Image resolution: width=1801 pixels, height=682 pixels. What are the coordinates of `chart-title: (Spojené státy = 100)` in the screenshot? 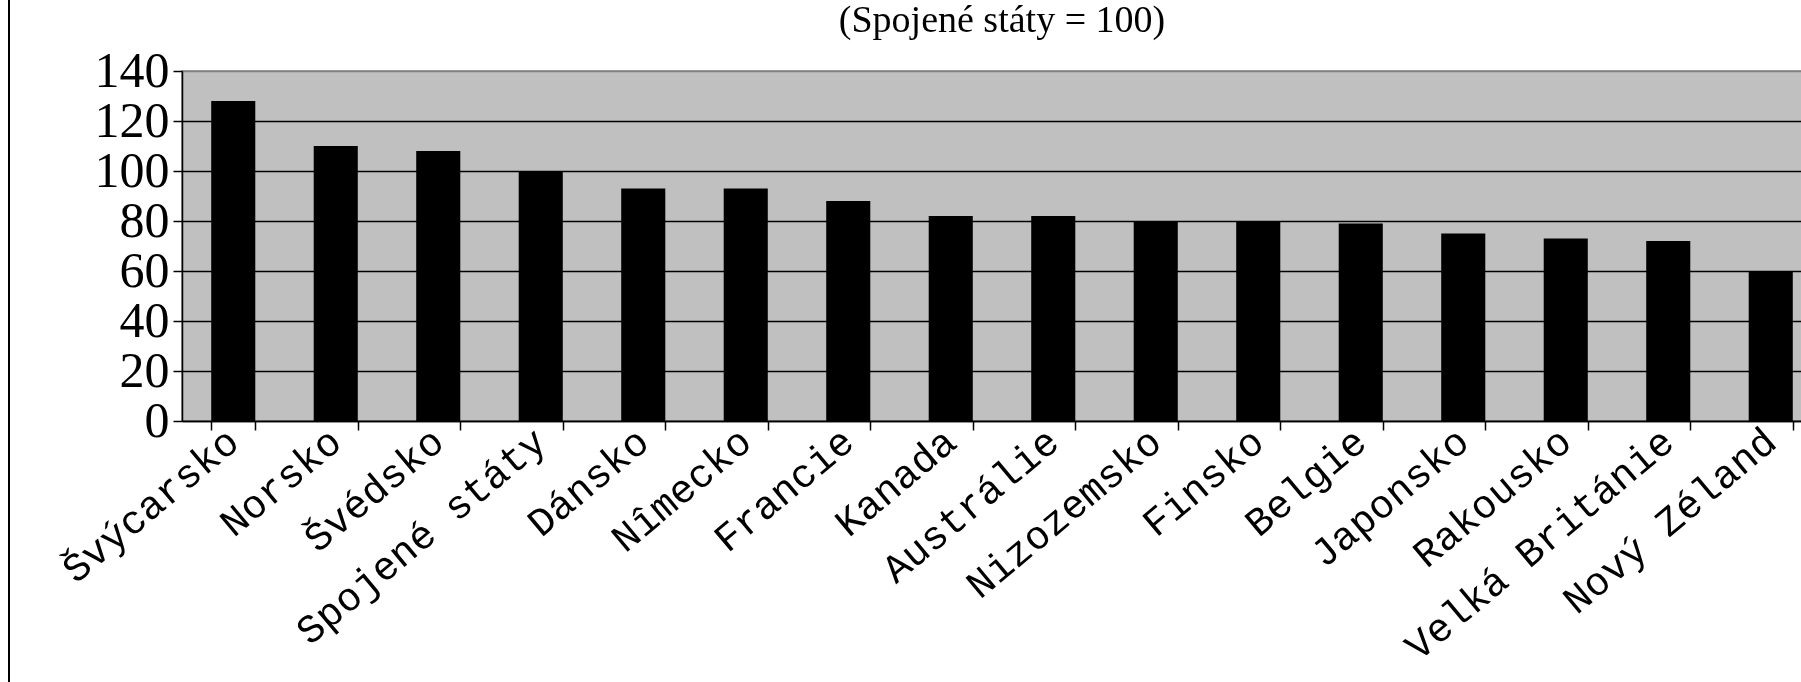 It's located at (1002, 20).